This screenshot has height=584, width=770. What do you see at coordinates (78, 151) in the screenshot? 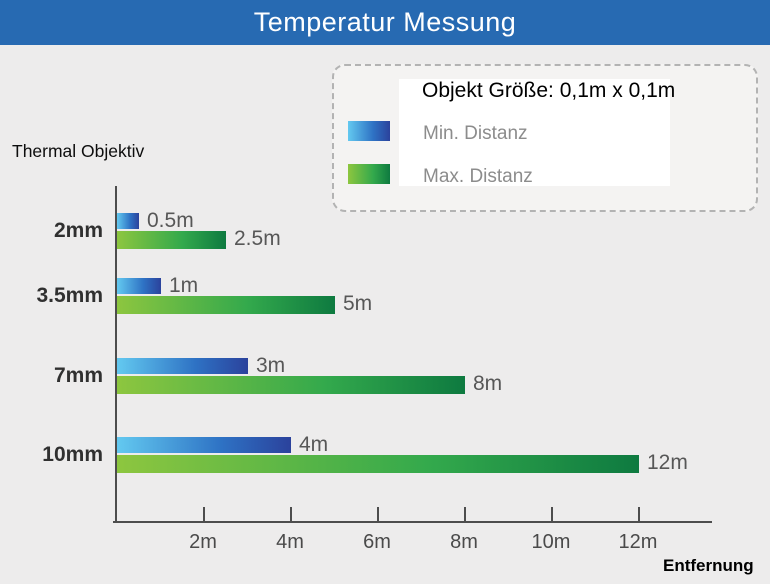
I see `group-title: Thermal Objektiv` at bounding box center [78, 151].